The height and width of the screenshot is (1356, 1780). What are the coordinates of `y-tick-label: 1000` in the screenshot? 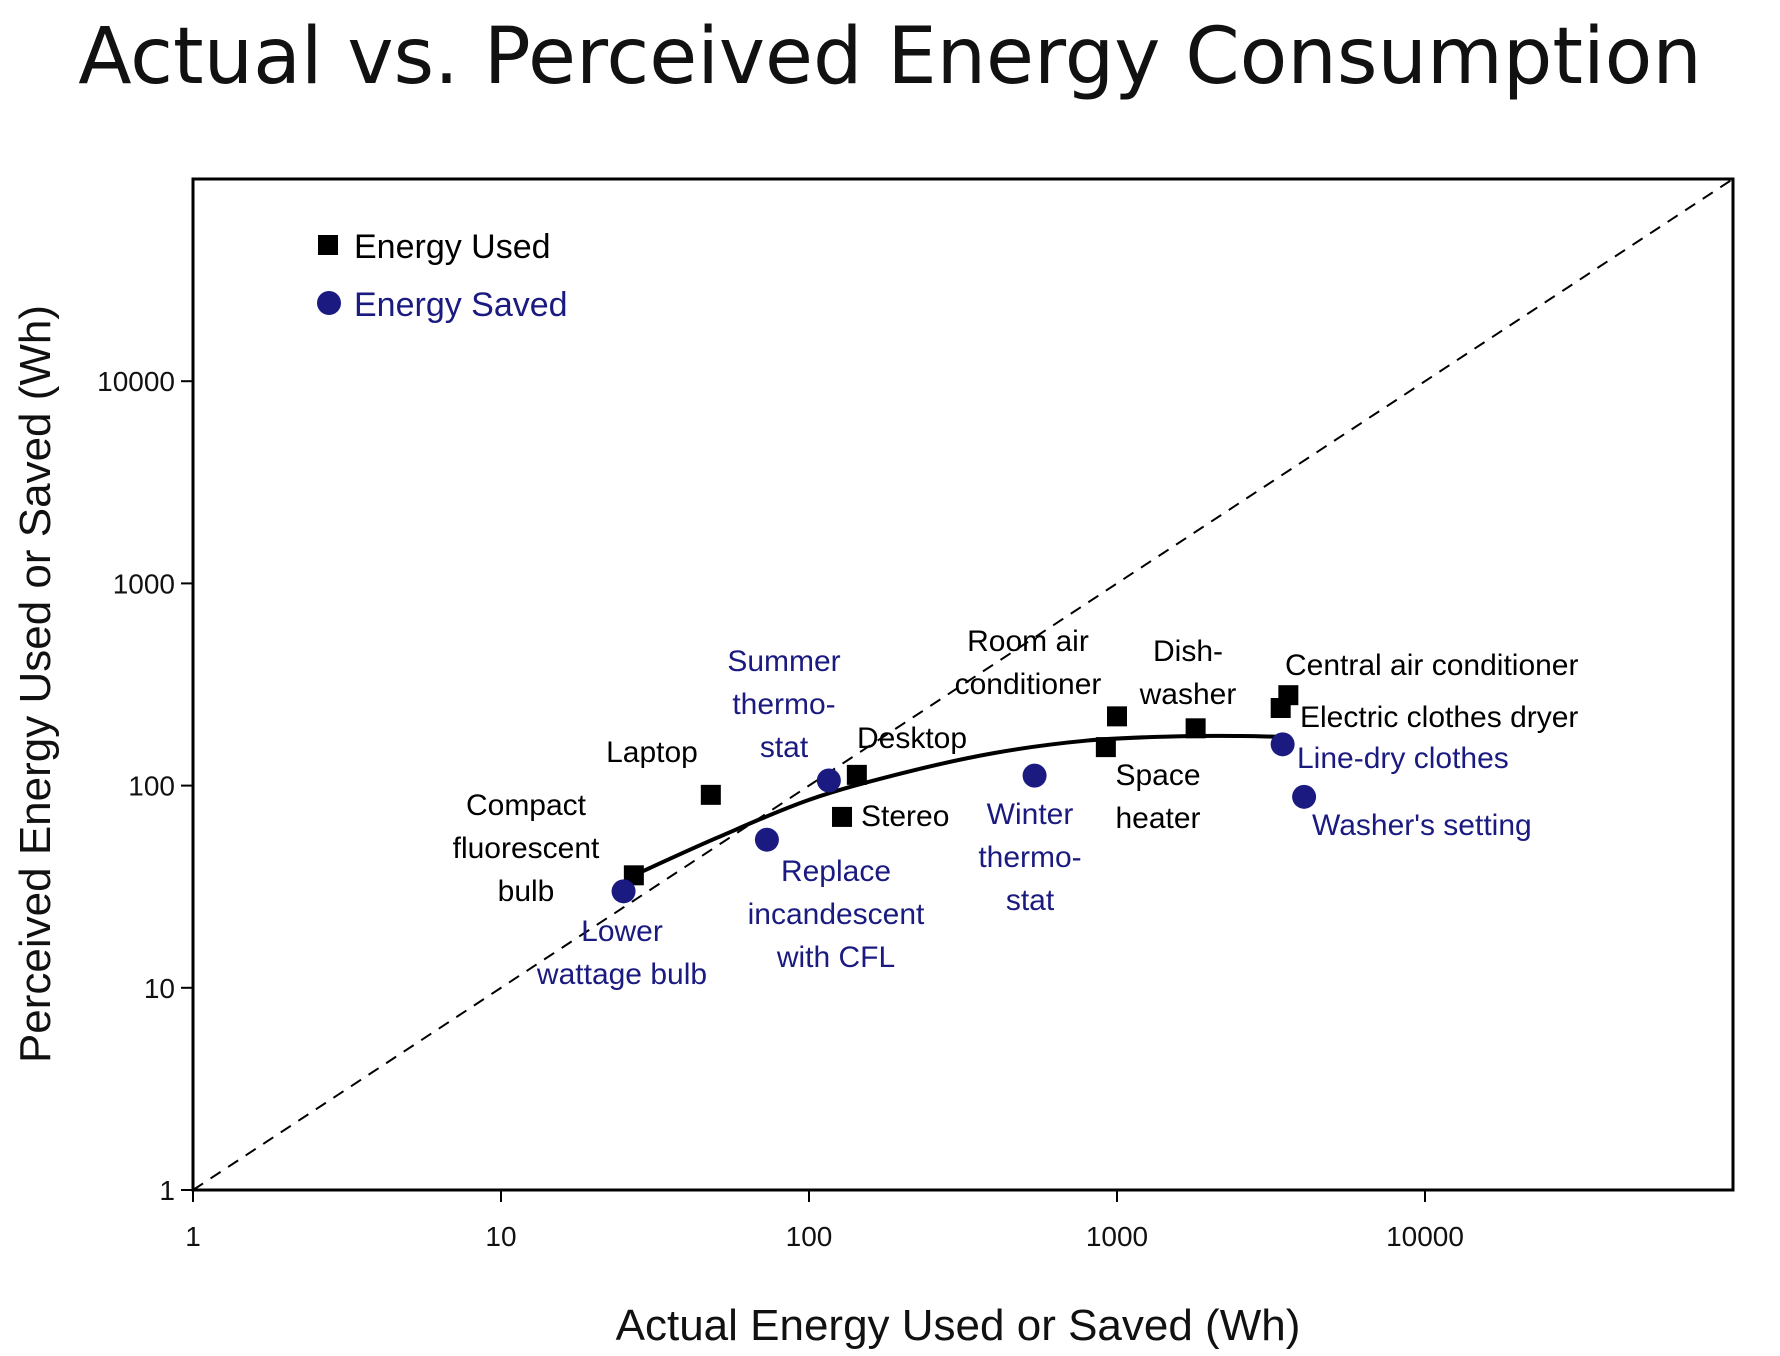 It's located at (144, 583).